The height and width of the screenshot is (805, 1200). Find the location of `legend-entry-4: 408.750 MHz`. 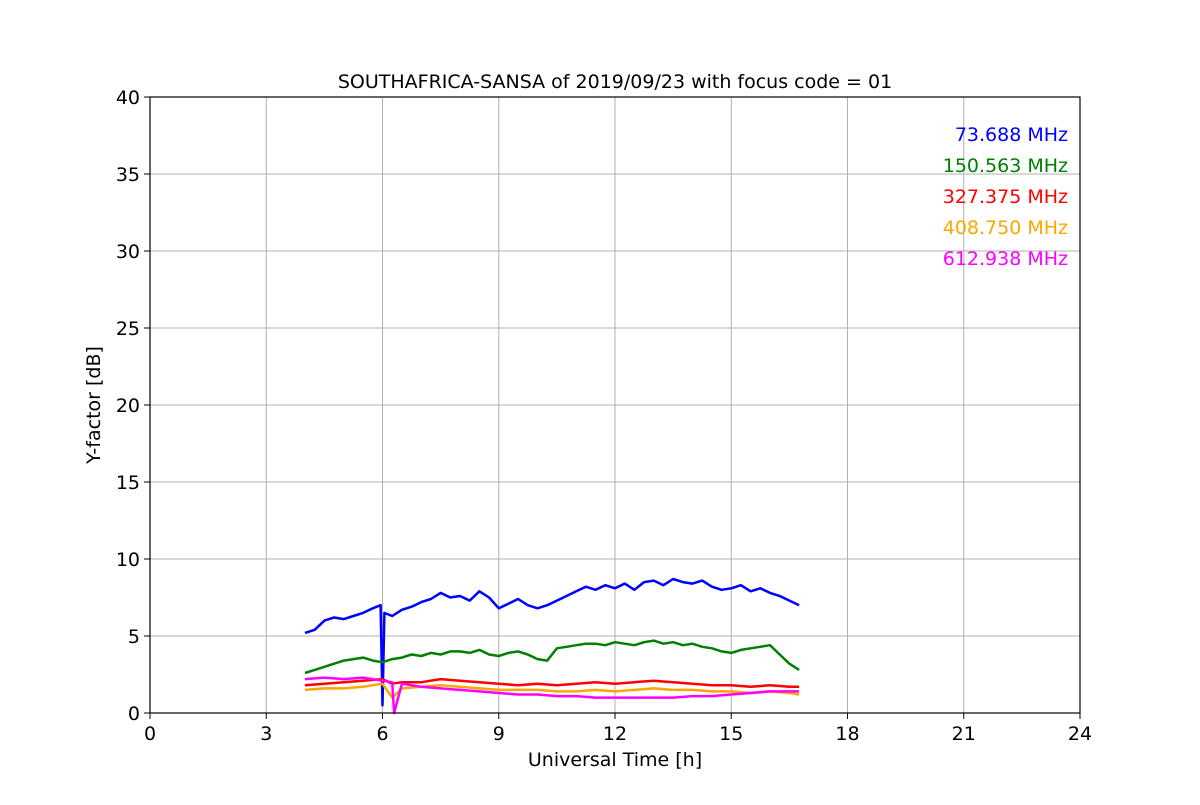

legend-entry-4: 408.750 MHz is located at coordinates (1005, 228).